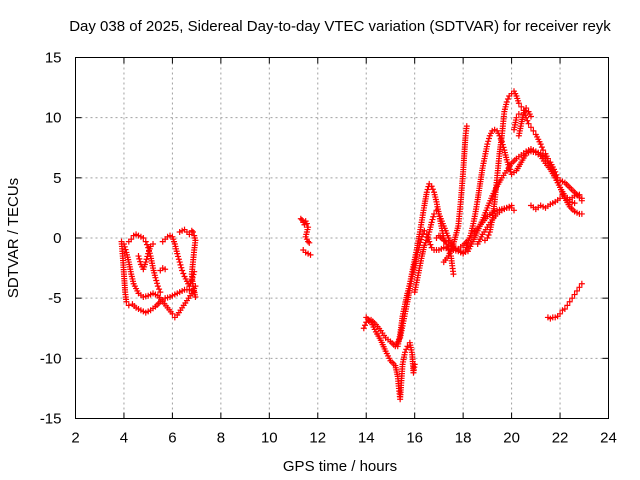  Describe the element at coordinates (187, 263) in the screenshot. I see `series-arc-g` at that location.